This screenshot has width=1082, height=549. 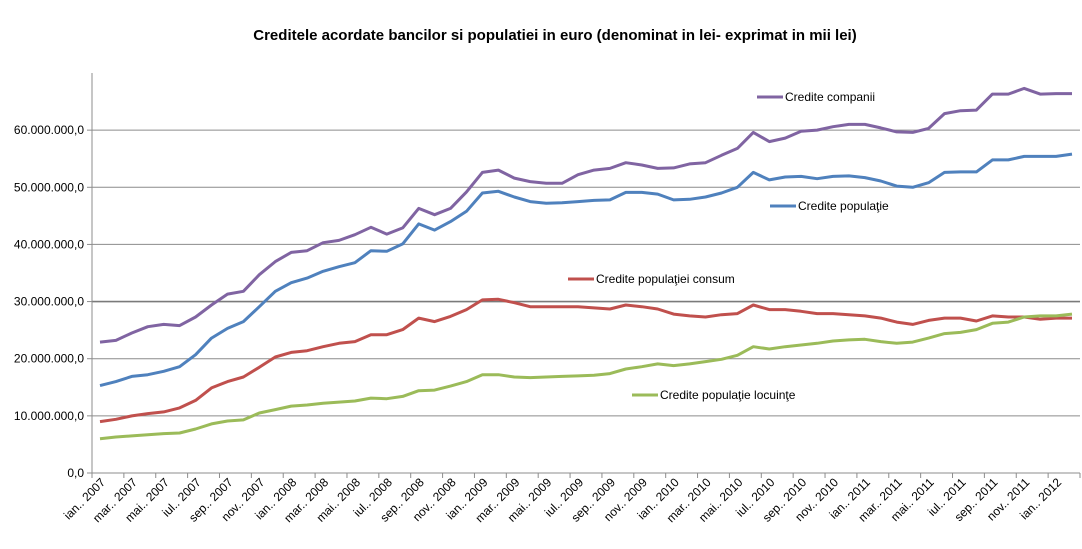 What do you see at coordinates (49, 187) in the screenshot?
I see `y-tick-label: 50.000.000,0` at bounding box center [49, 187].